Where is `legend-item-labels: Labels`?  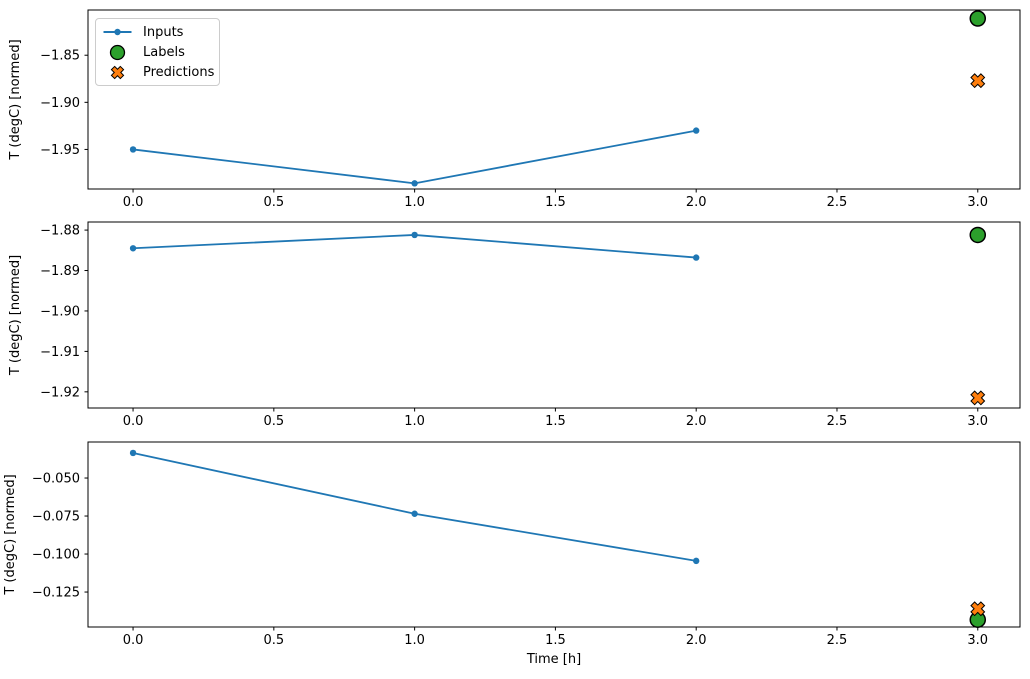 legend-item-labels: Labels is located at coordinates (156, 52).